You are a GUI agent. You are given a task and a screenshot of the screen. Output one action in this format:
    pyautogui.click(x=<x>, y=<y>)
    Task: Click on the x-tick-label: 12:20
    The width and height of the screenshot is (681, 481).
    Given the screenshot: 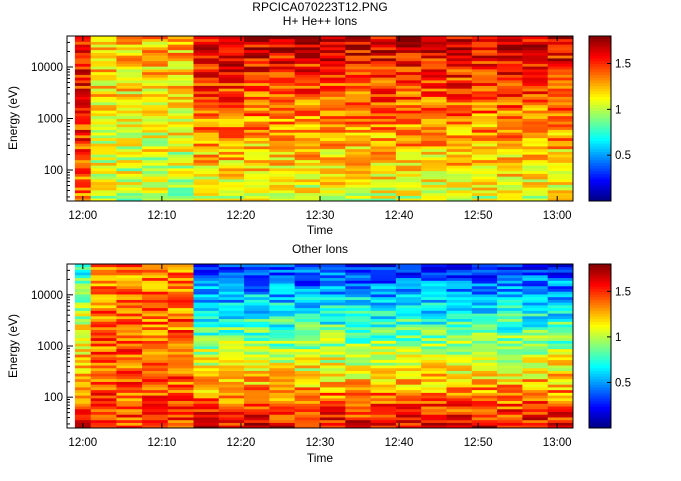 What is the action you would take?
    pyautogui.click(x=241, y=216)
    